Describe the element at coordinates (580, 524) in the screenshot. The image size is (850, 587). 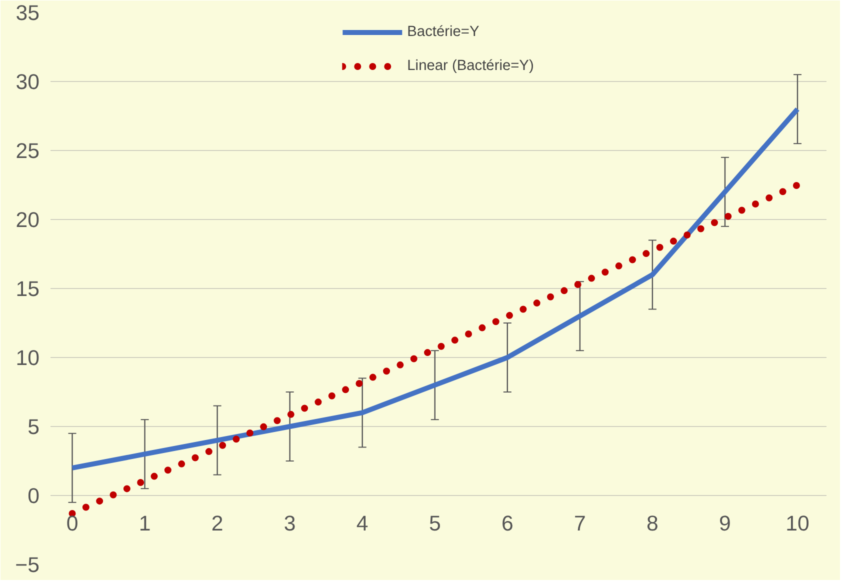
I see `x-tick-label: 7` at that location.